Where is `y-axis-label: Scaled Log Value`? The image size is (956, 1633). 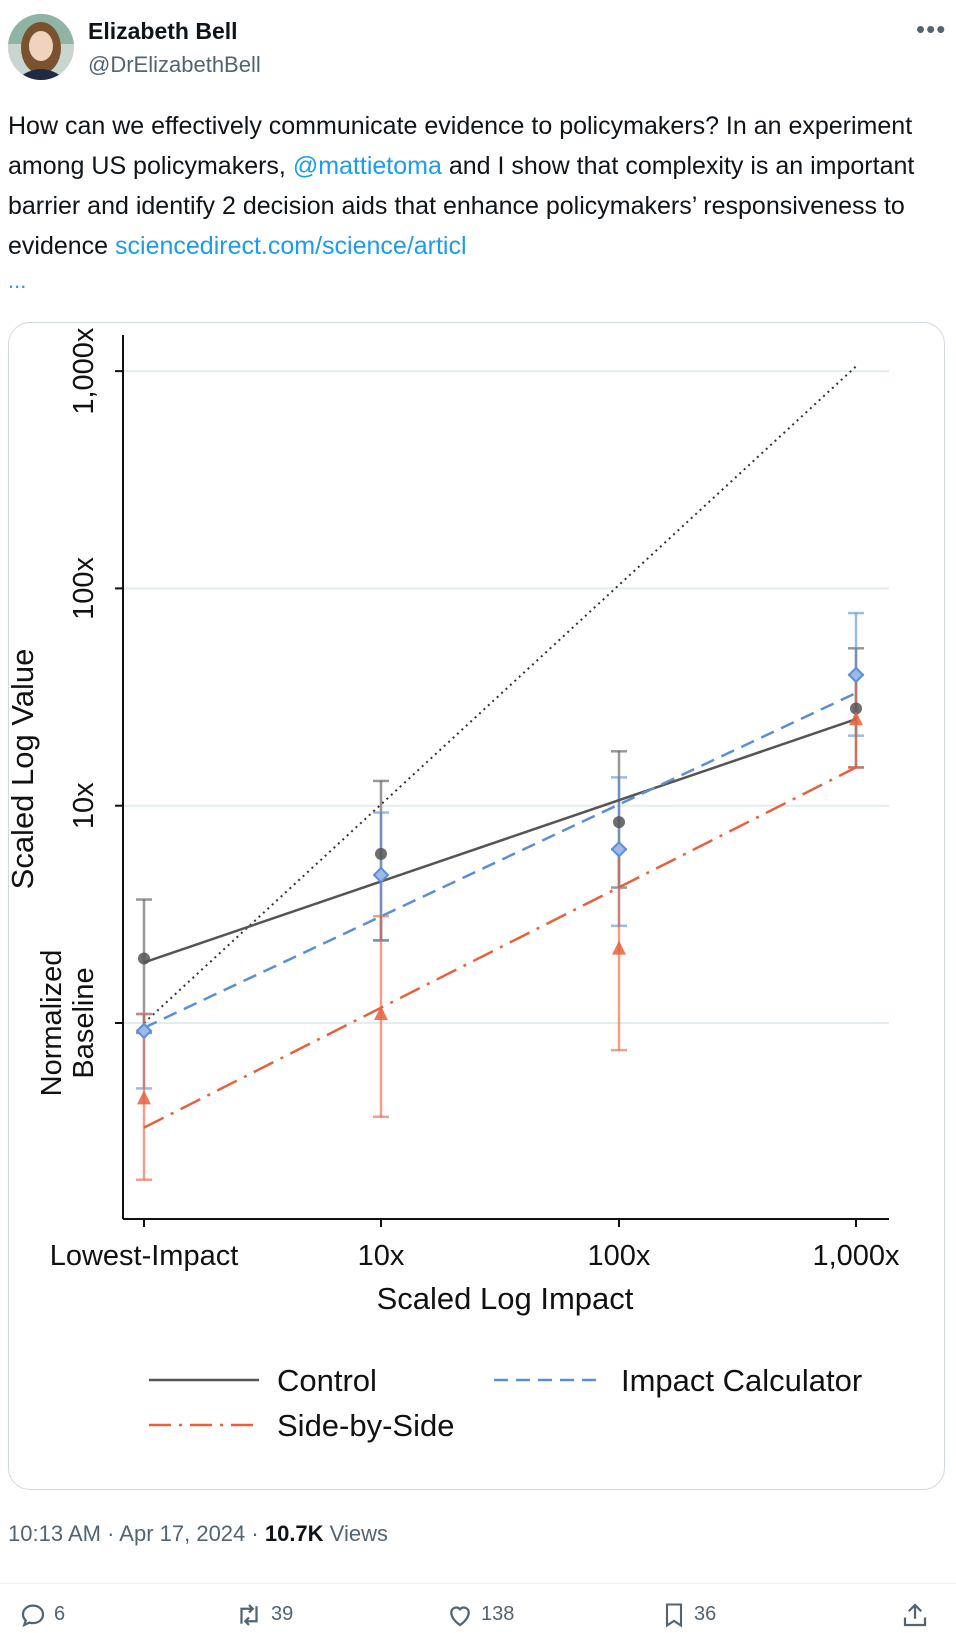
y-axis-label: Scaled Log Value is located at coordinates (24, 769).